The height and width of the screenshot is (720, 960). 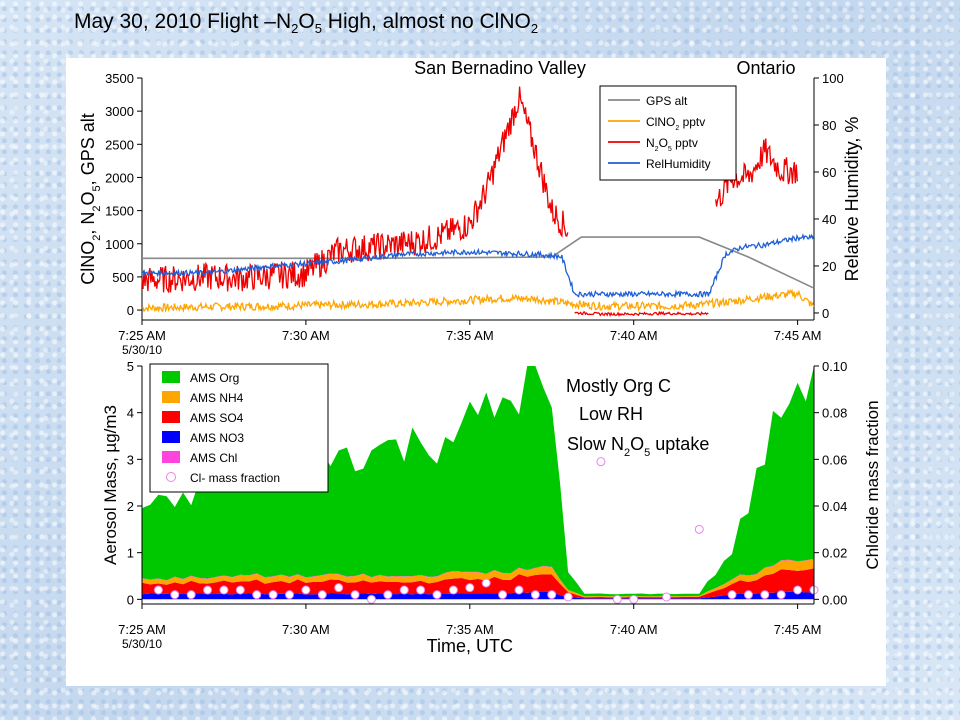 I want to click on p2-xtick-label: 7:30 AM, so click(x=306, y=629).